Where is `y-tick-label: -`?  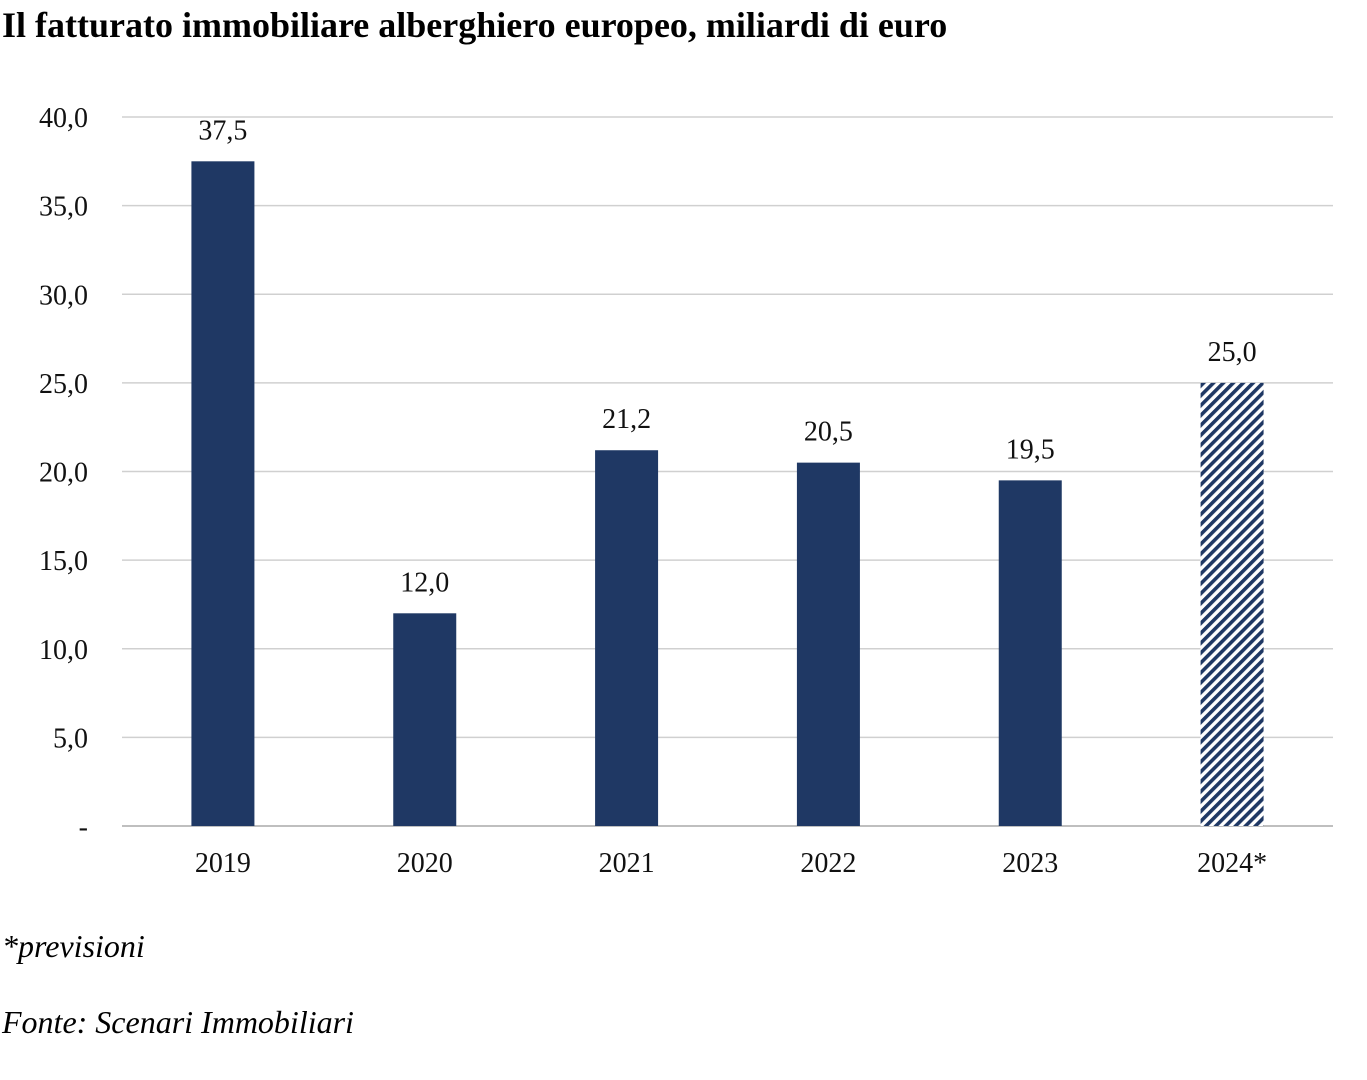 y-tick-label: - is located at coordinates (83, 827).